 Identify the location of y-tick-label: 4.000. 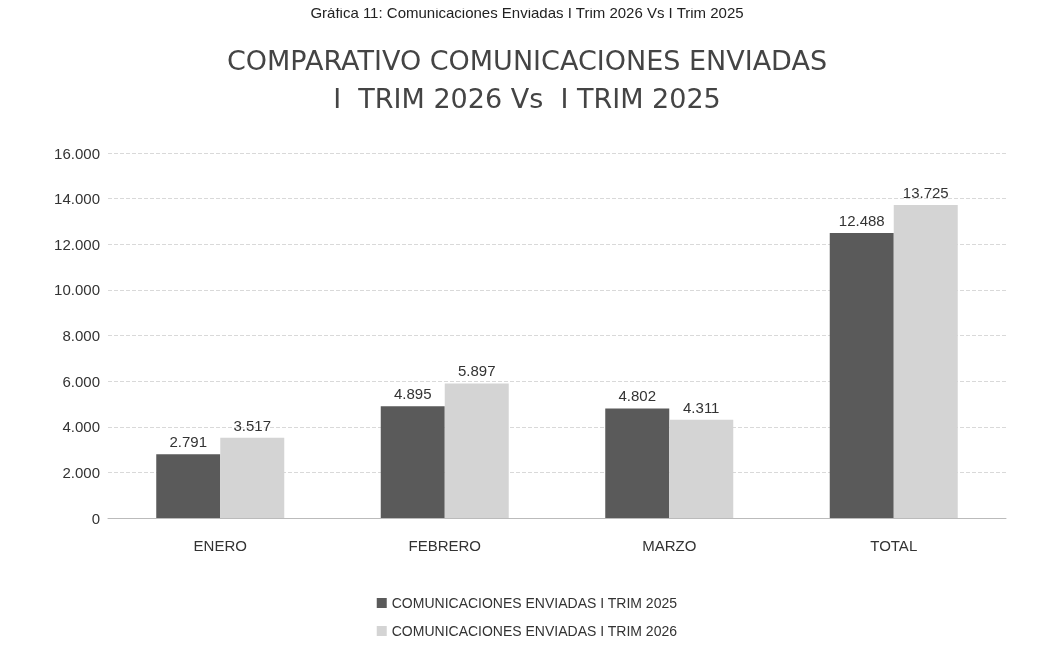
(81, 427).